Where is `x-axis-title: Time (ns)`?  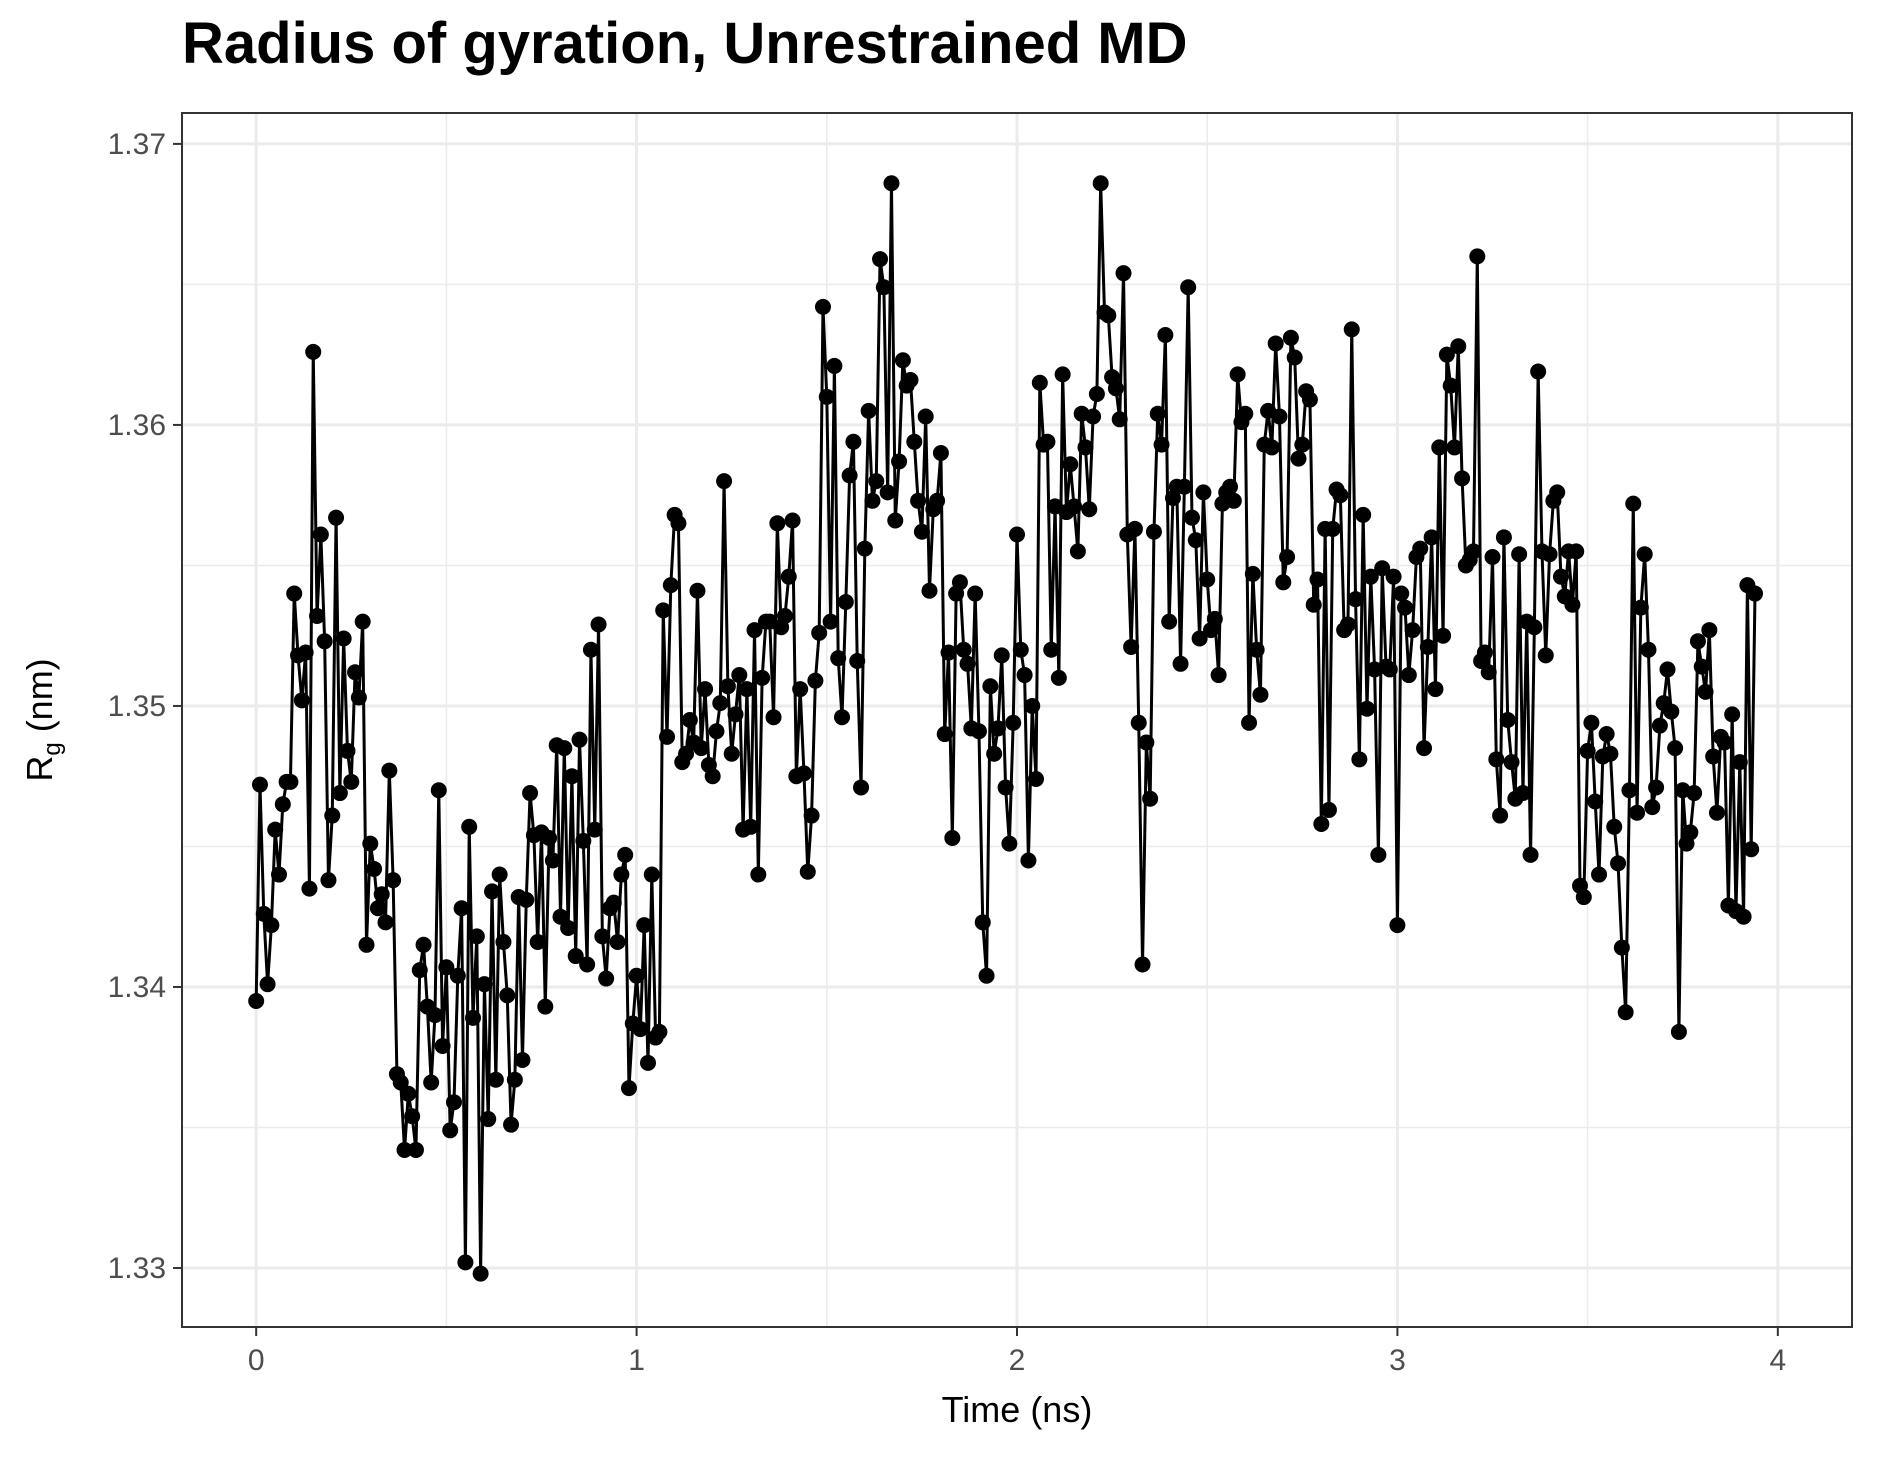
x-axis-title: Time (ns) is located at coordinates (1017, 1409).